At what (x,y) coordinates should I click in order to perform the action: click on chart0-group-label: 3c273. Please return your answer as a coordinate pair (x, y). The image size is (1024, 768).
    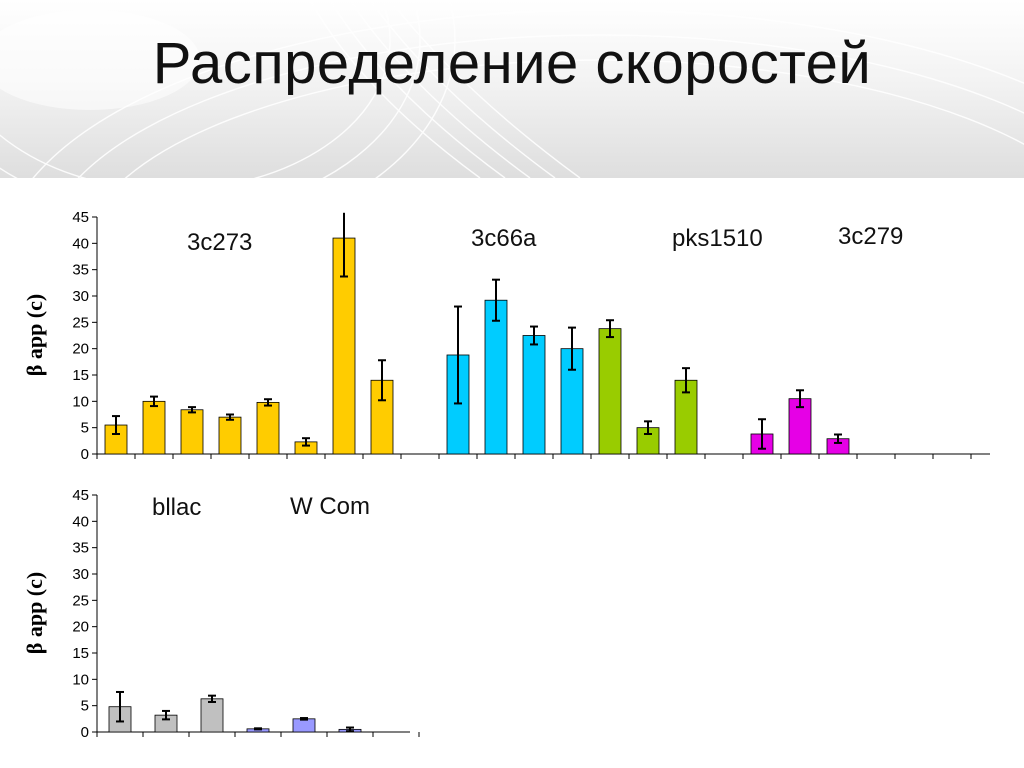
    Looking at the image, I should click on (219, 242).